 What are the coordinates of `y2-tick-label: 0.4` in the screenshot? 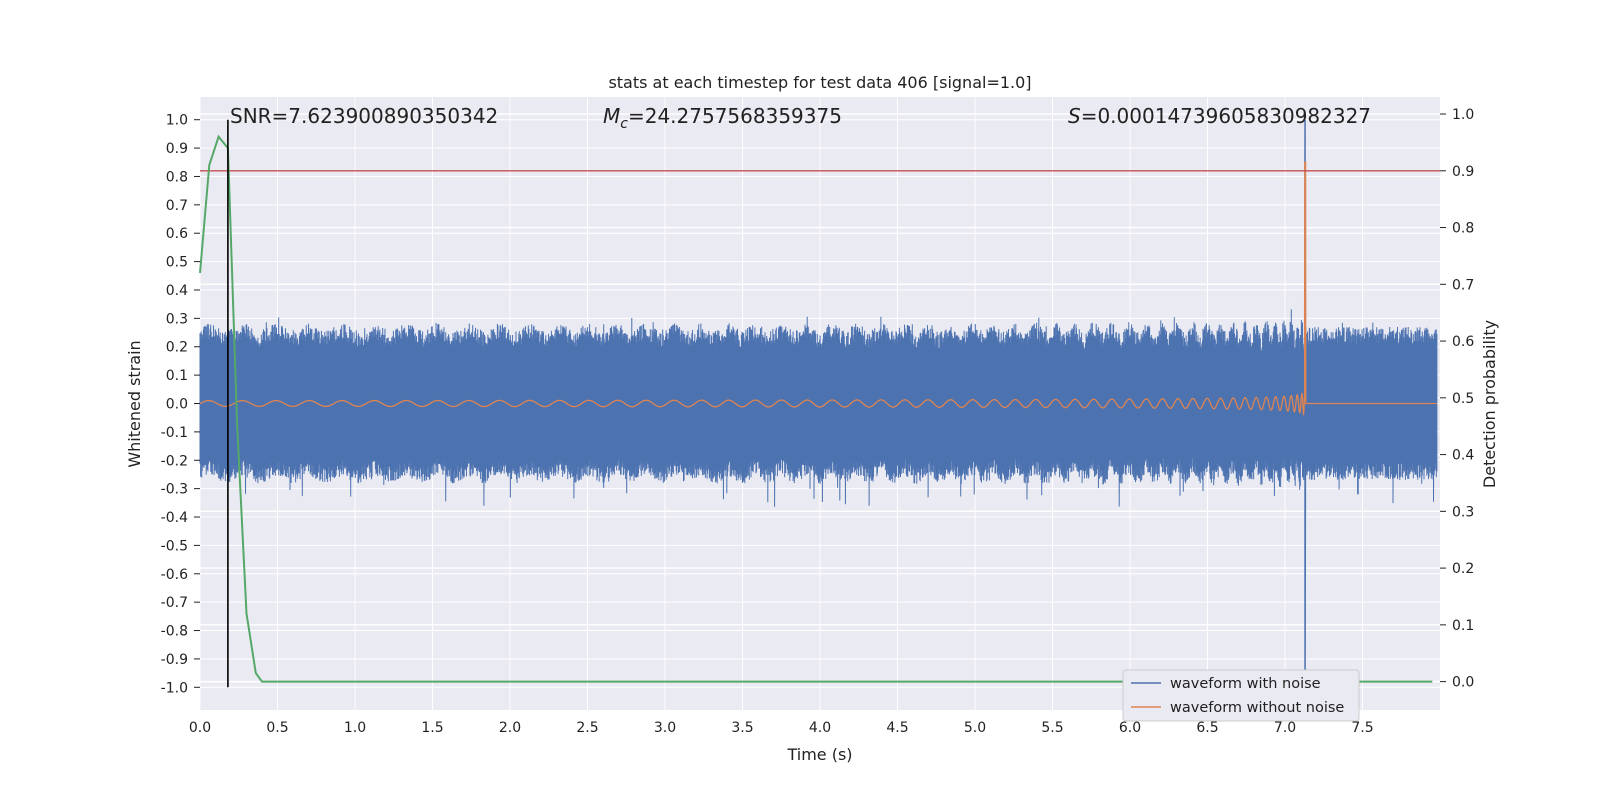 It's located at (1463, 456).